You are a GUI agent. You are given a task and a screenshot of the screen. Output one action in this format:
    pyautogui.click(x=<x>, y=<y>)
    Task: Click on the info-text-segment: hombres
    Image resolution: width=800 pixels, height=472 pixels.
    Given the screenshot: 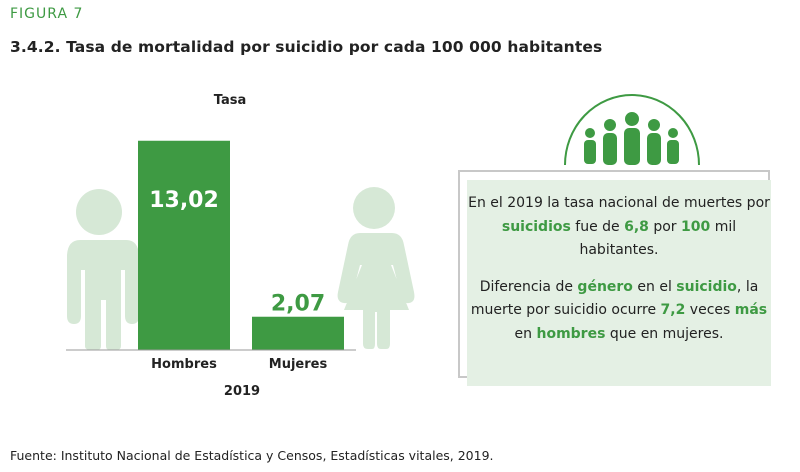 What is the action you would take?
    pyautogui.click(x=571, y=333)
    